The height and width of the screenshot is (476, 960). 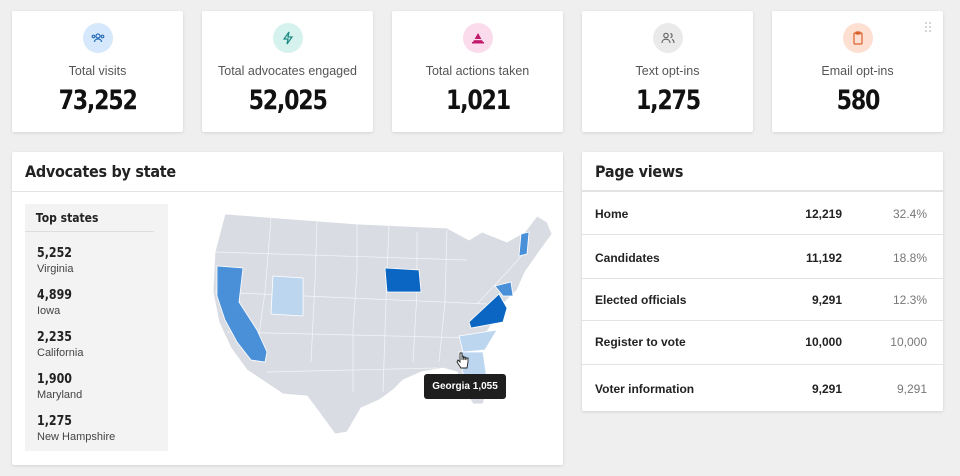 I want to click on page-name: Voter information, so click(x=645, y=389).